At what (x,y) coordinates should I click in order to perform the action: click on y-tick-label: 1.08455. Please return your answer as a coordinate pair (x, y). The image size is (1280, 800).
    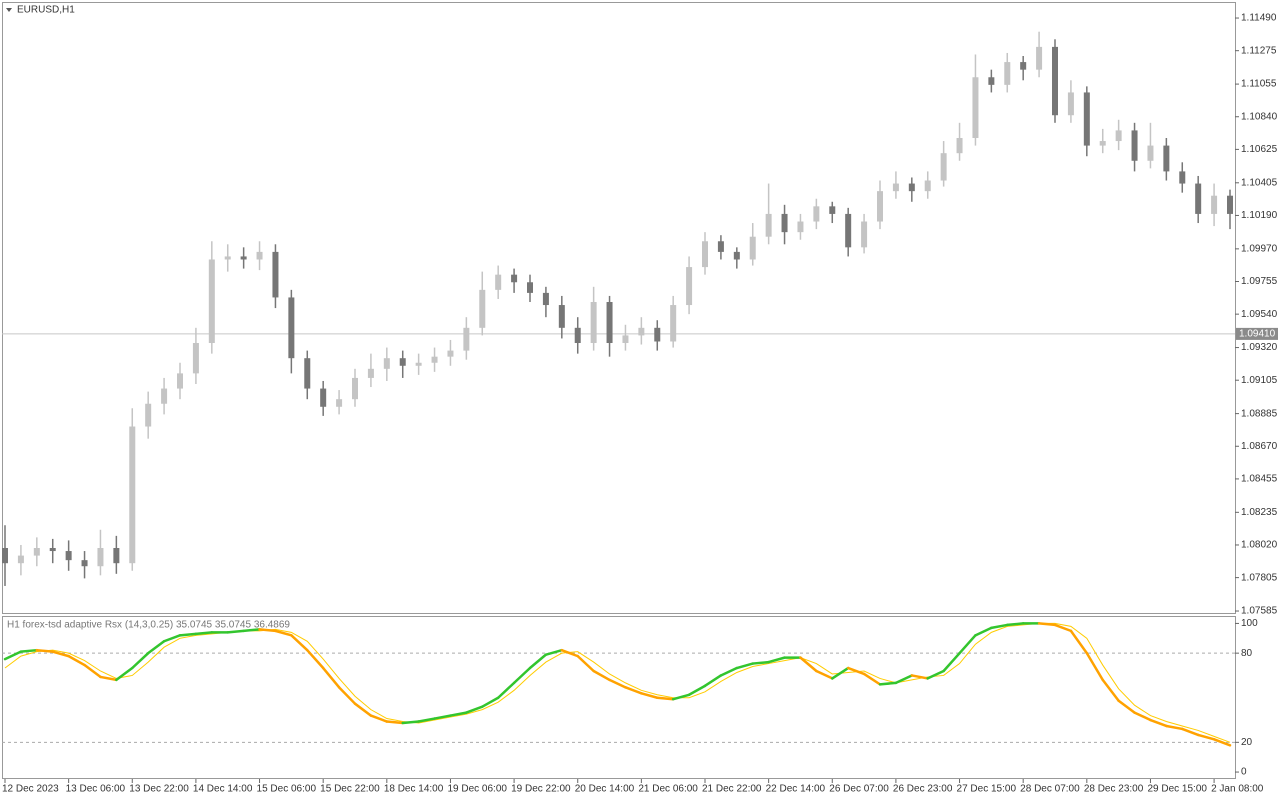
    Looking at the image, I should click on (1259, 479).